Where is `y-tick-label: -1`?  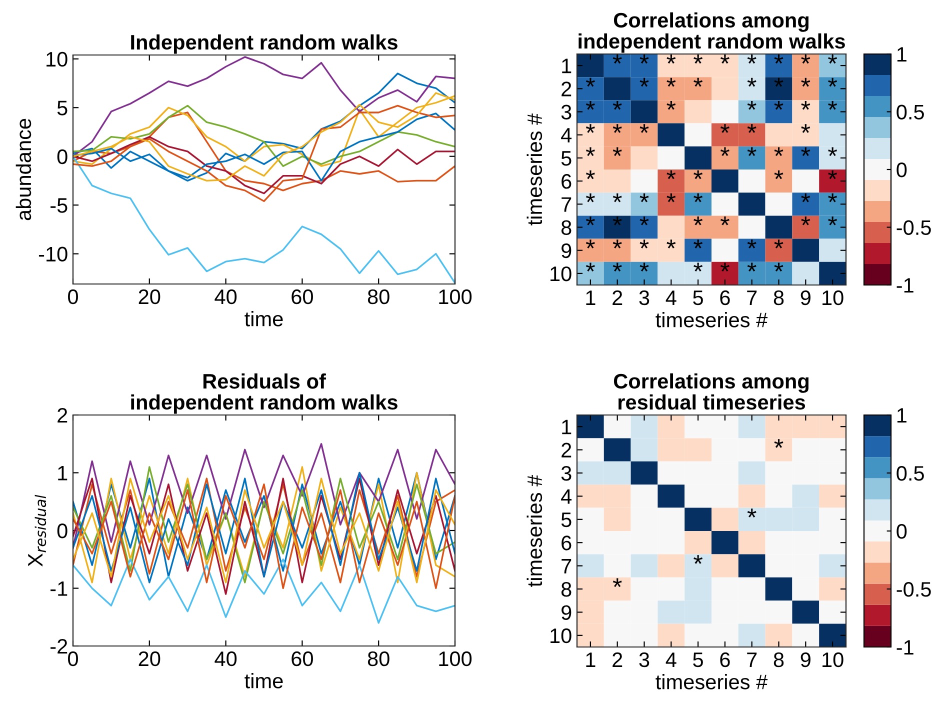
y-tick-label: -1 is located at coordinates (59, 588).